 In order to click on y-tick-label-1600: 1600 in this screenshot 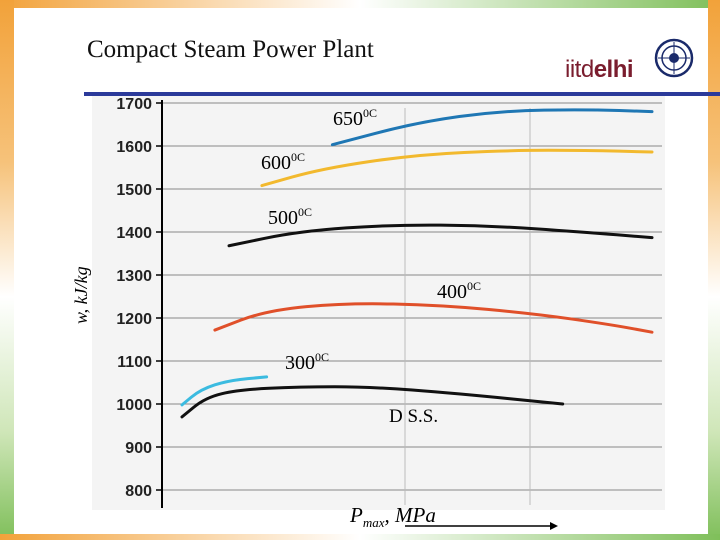, I will do `click(134, 147)`.